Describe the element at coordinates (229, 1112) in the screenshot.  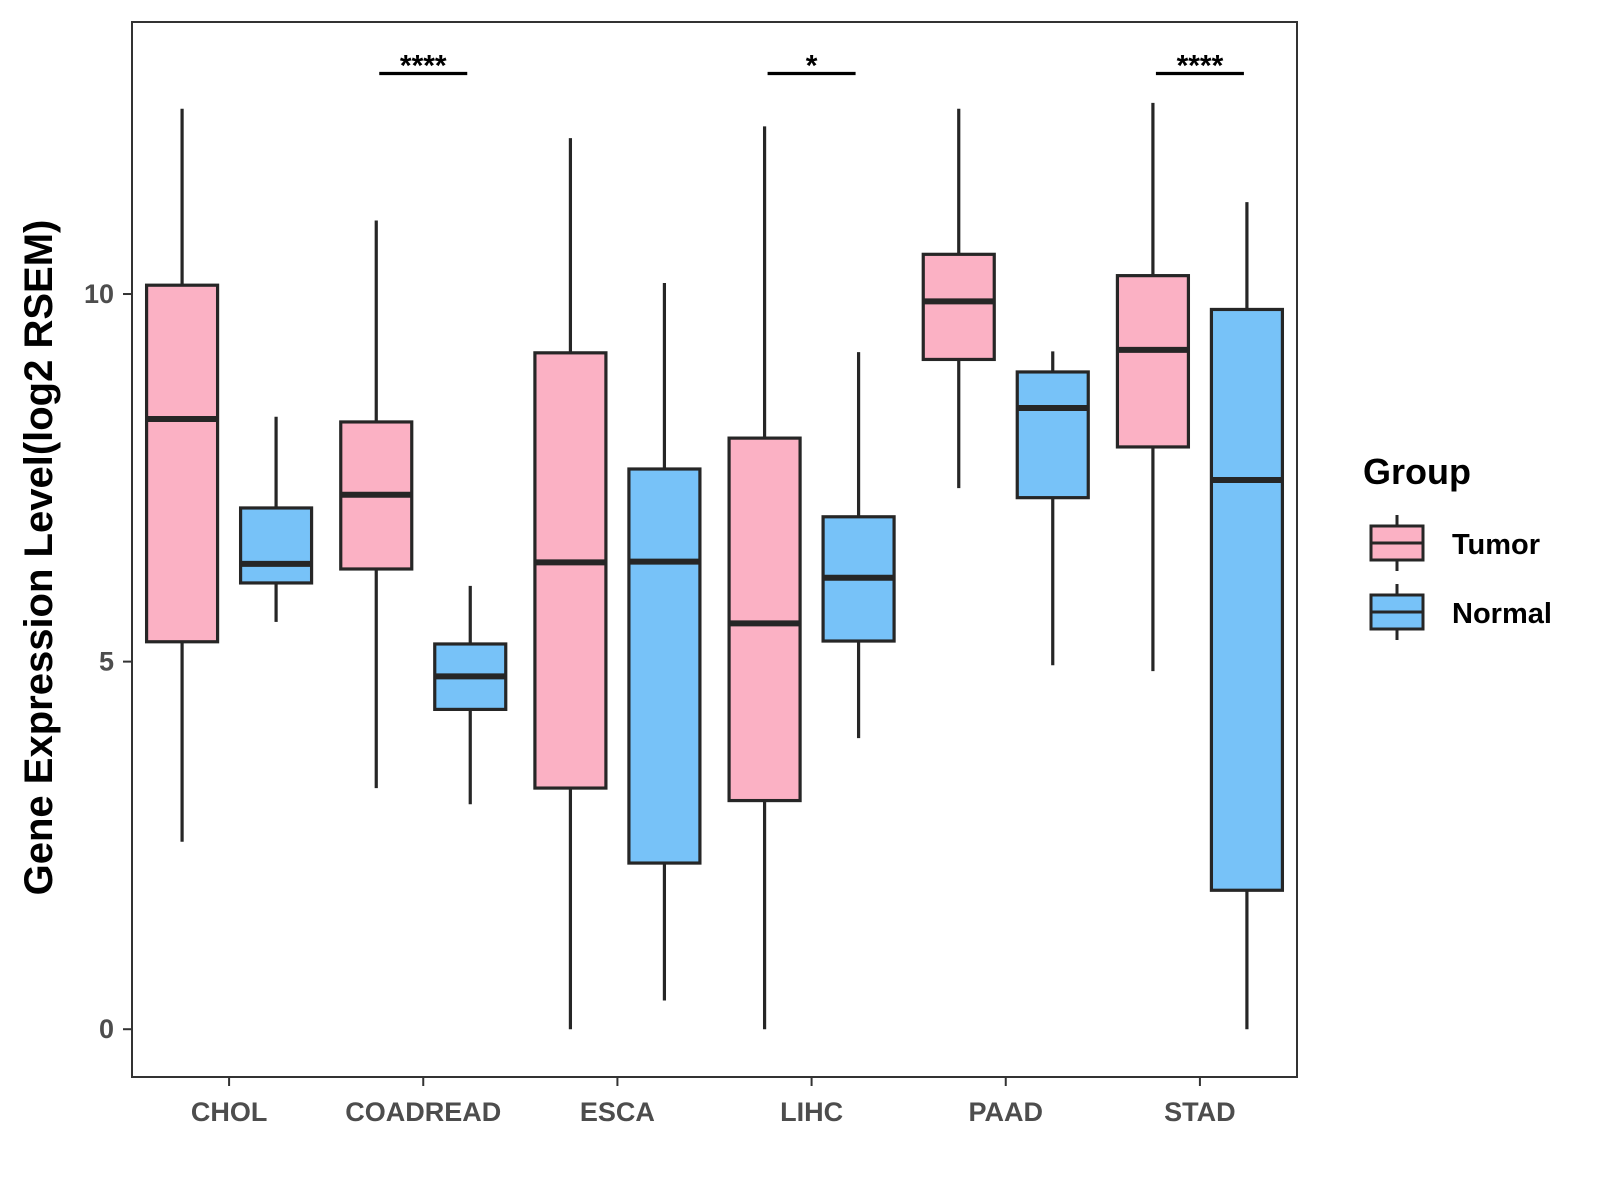
I see `x-tick-label-chol: CHOL` at that location.